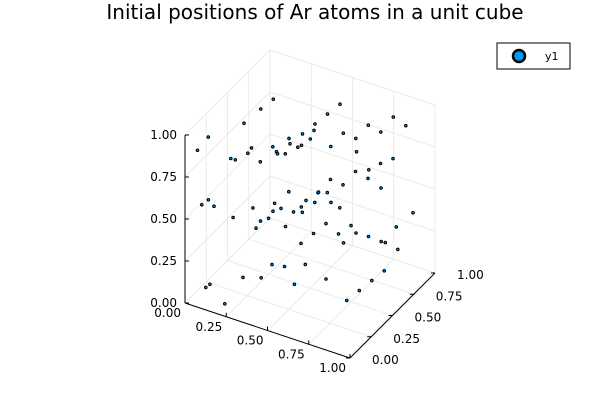 Image resolution: width=600 pixels, height=400 pixels. Describe the element at coordinates (385, 360) in the screenshot. I see `y-tick-label: 0.00` at that location.